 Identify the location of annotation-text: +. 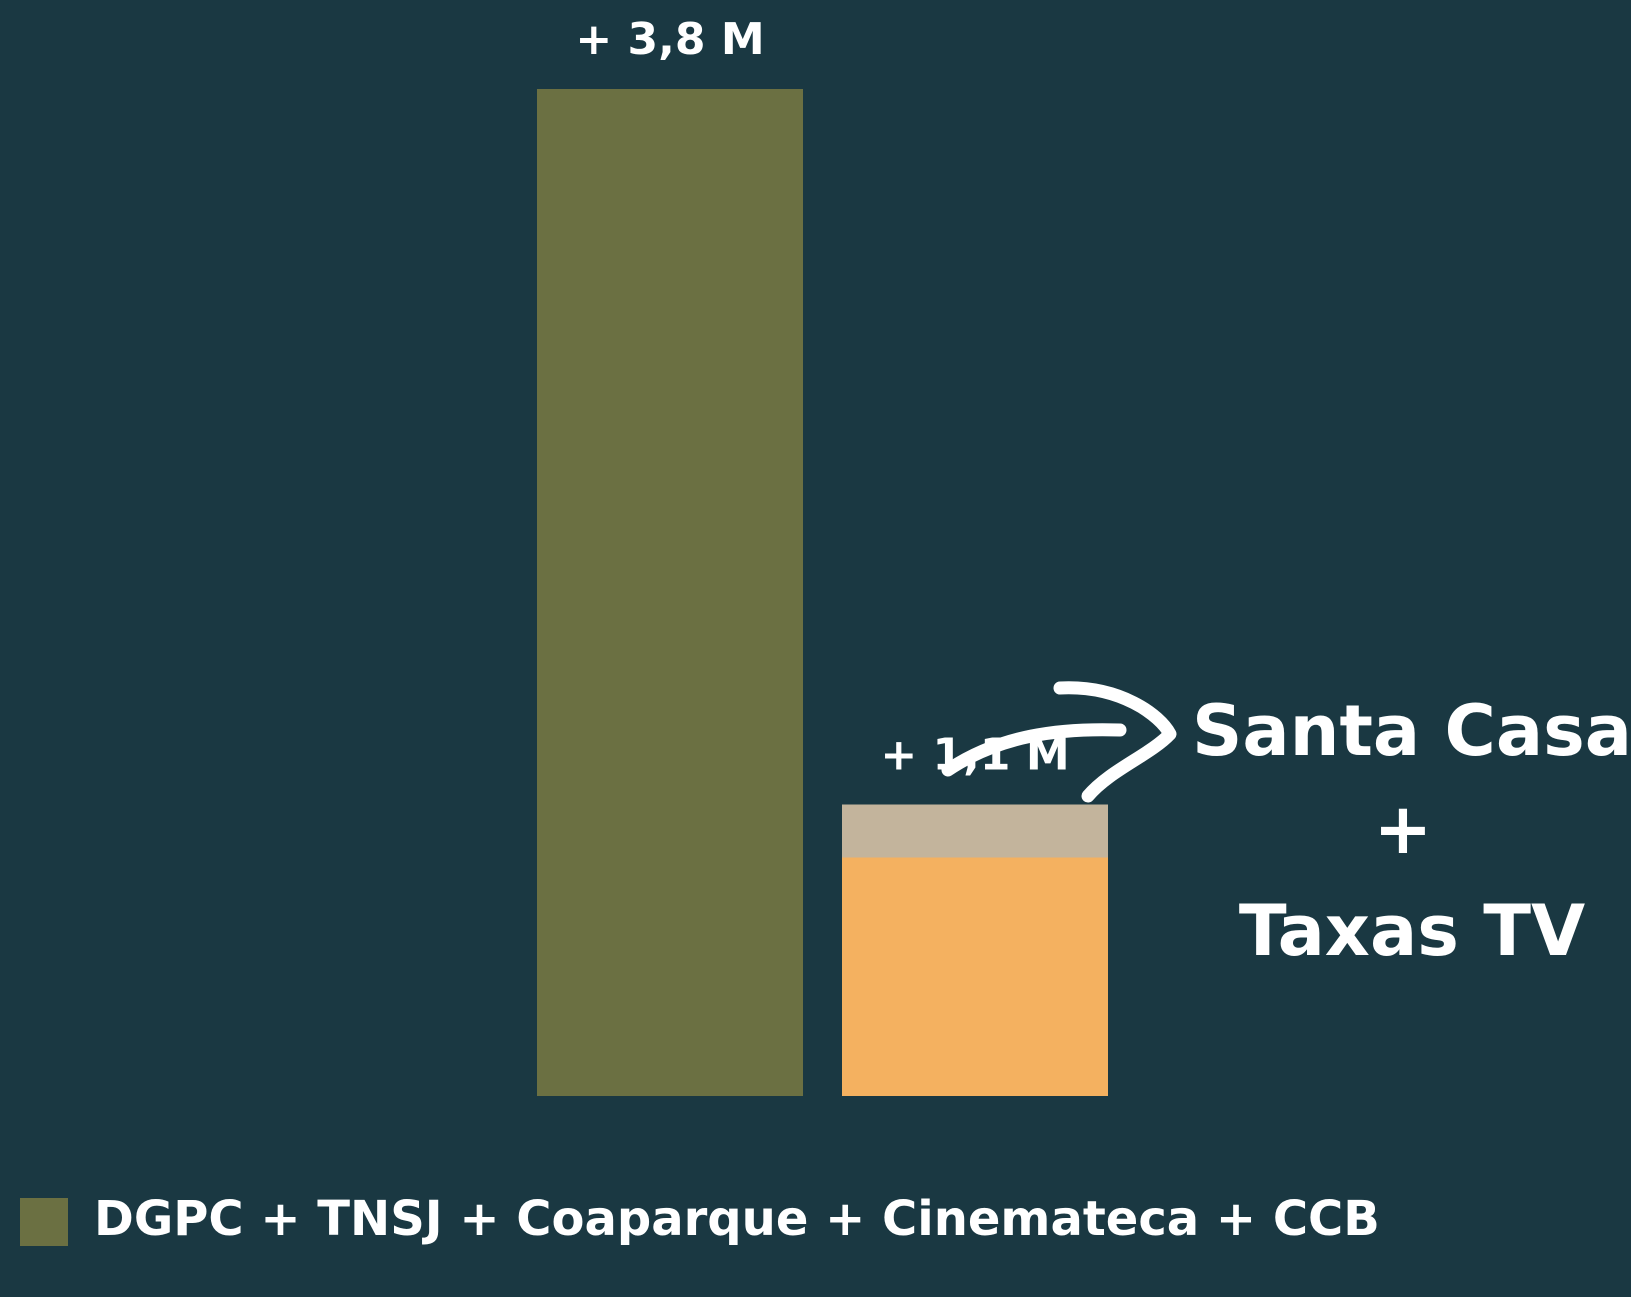
(1403, 829).